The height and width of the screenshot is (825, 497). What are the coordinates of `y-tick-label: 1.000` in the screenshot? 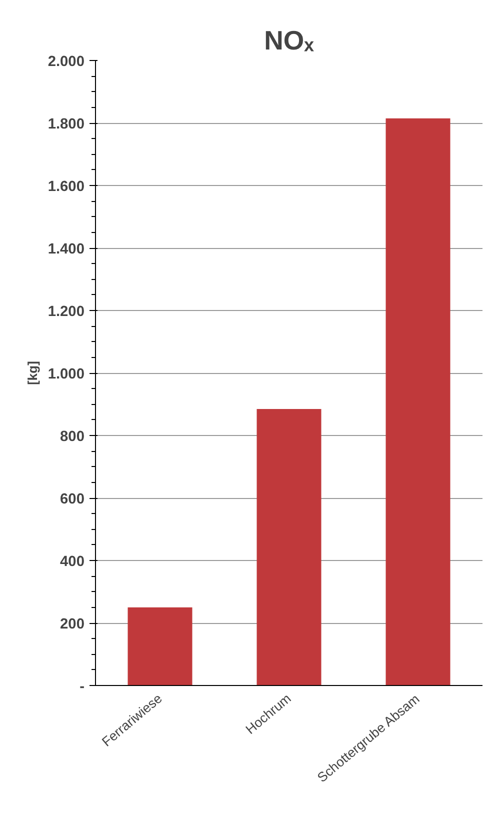 It's located at (66, 374).